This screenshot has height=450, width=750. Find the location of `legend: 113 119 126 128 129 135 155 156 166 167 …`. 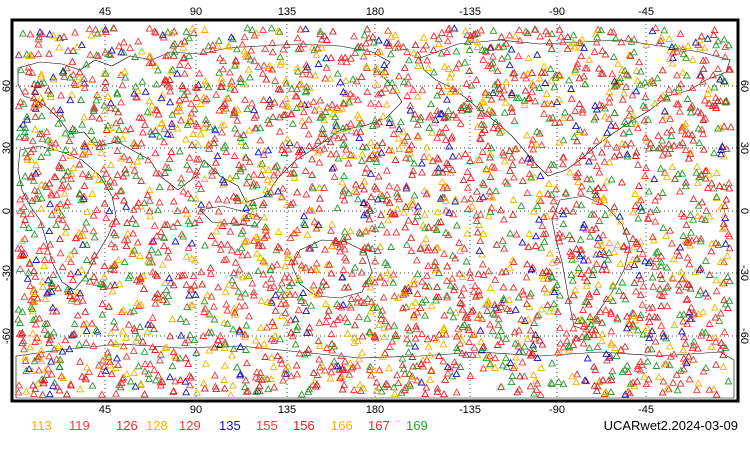

legend: 113 119 126 128 129 135 155 156 166 167 … is located at coordinates (229, 425).